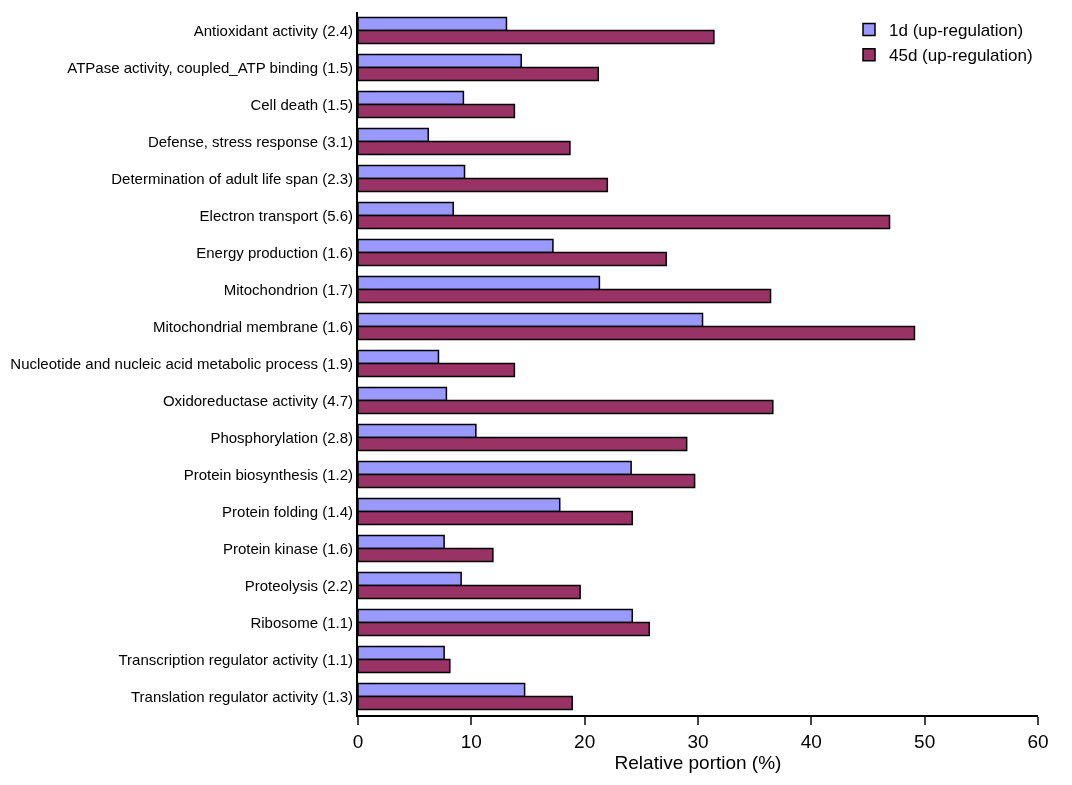  What do you see at coordinates (232, 178) in the screenshot?
I see `y-tick-label: Determination of adult life span (2.3)` at bounding box center [232, 178].